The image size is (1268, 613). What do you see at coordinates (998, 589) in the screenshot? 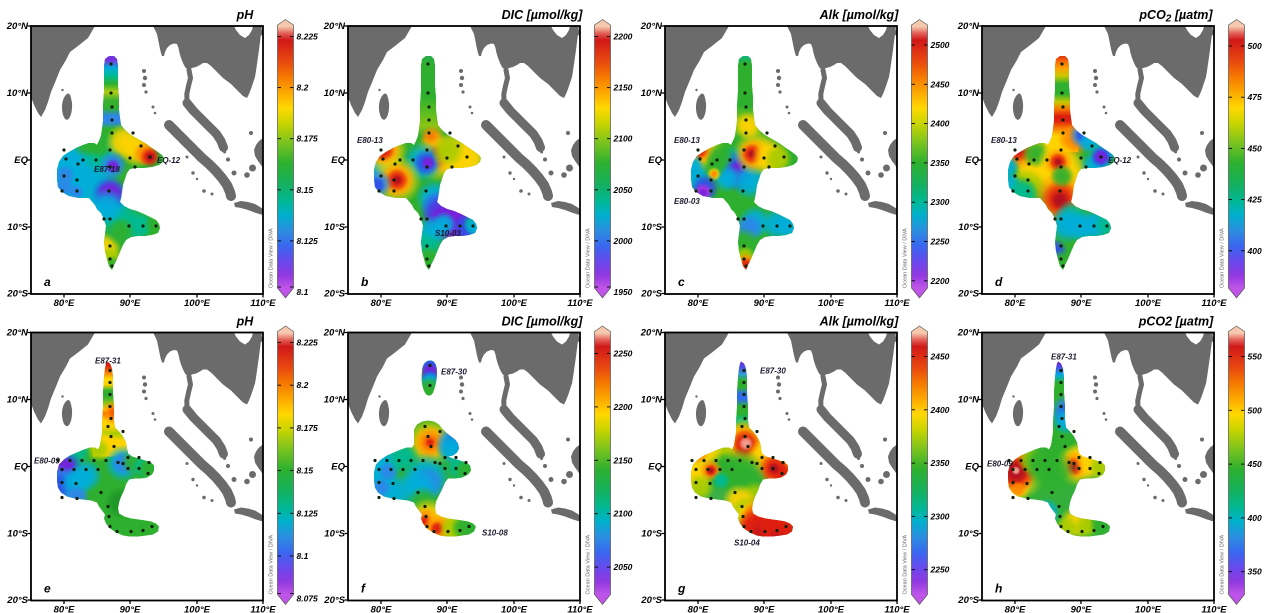
I see `svg-text: h` at bounding box center [998, 589].